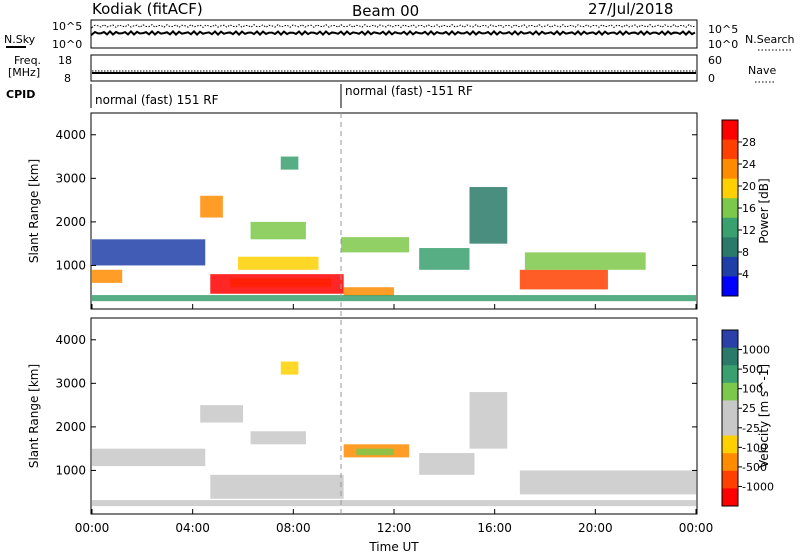  Describe the element at coordinates (756, 350) in the screenshot. I see `velocity-colorbar-tick-label: 1000` at that location.